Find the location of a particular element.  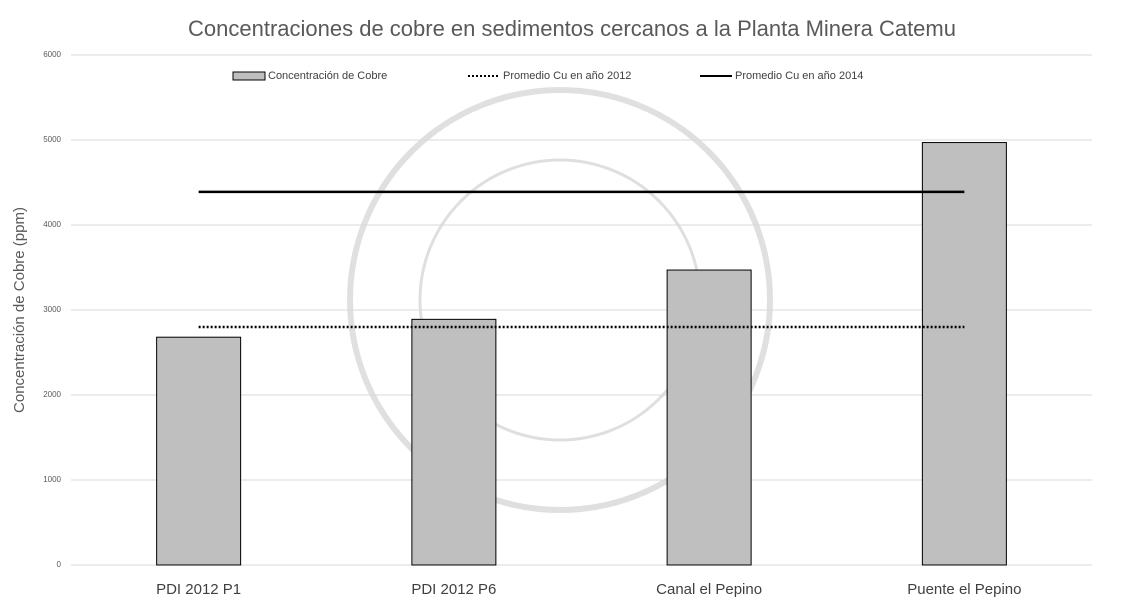

x-tick-label: PDI 2012 P1 is located at coordinates (198, 589).